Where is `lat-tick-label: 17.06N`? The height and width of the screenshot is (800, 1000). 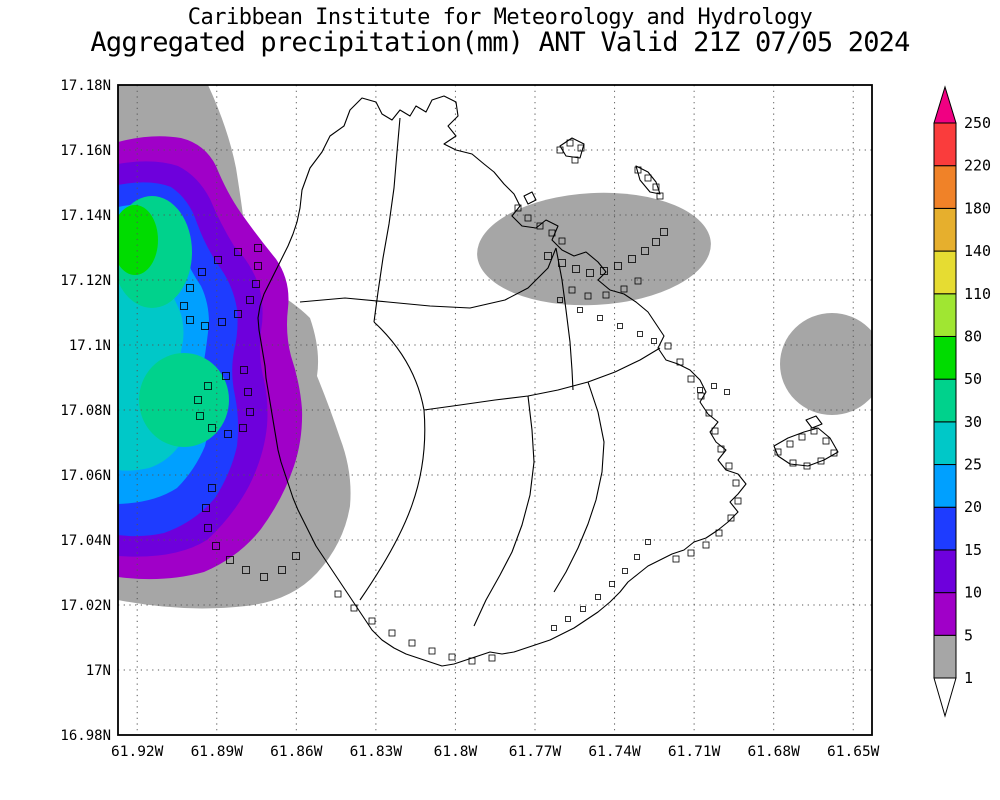
lat-tick-label: 17.06N is located at coordinates (85, 476).